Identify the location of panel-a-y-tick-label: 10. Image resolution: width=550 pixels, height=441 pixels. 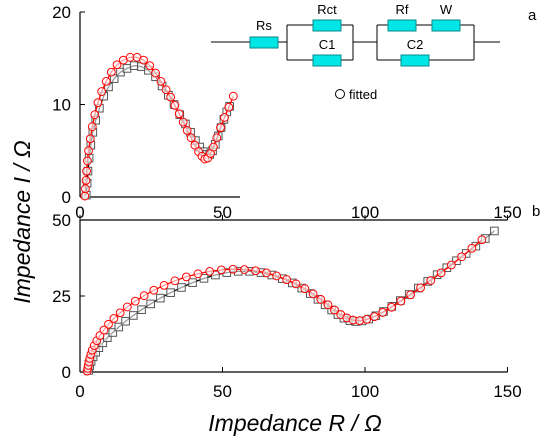
(61, 105).